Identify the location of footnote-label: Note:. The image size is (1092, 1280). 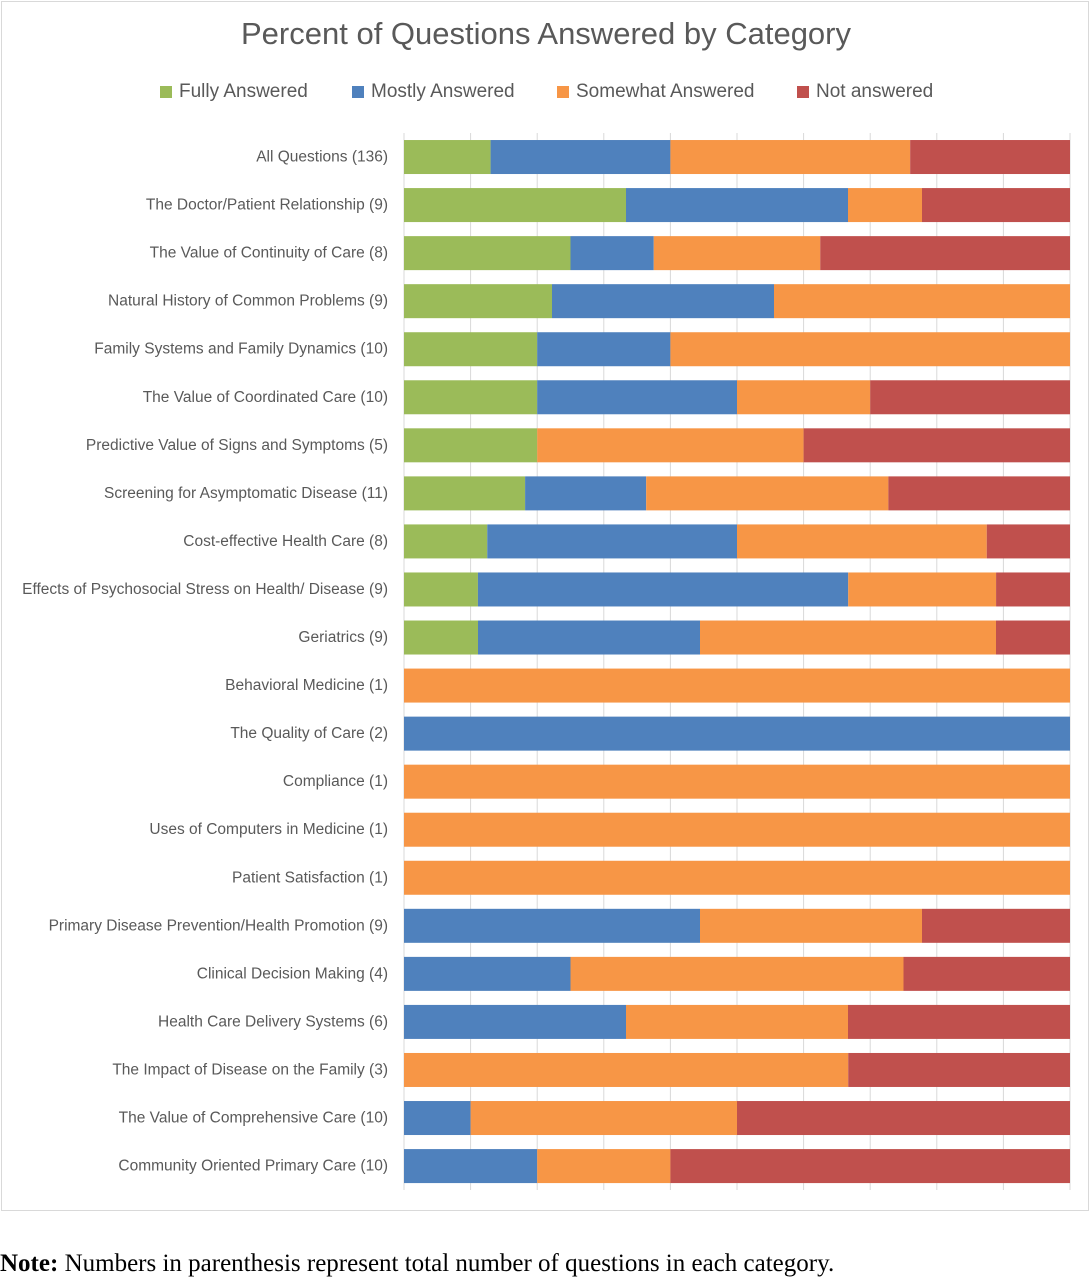
(29, 1263).